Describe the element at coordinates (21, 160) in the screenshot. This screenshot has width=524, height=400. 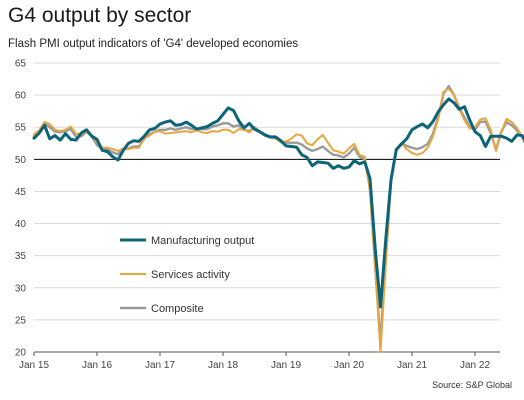
I see `y-tick-label: 50` at that location.